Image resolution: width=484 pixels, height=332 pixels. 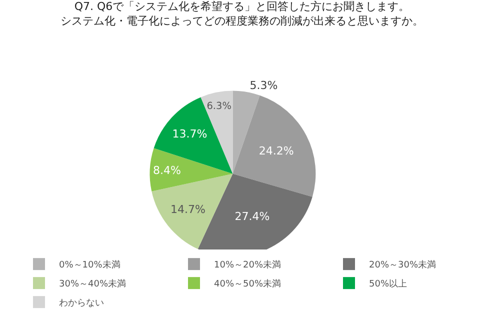 I want to click on data-label: 8.4%, so click(x=167, y=170).